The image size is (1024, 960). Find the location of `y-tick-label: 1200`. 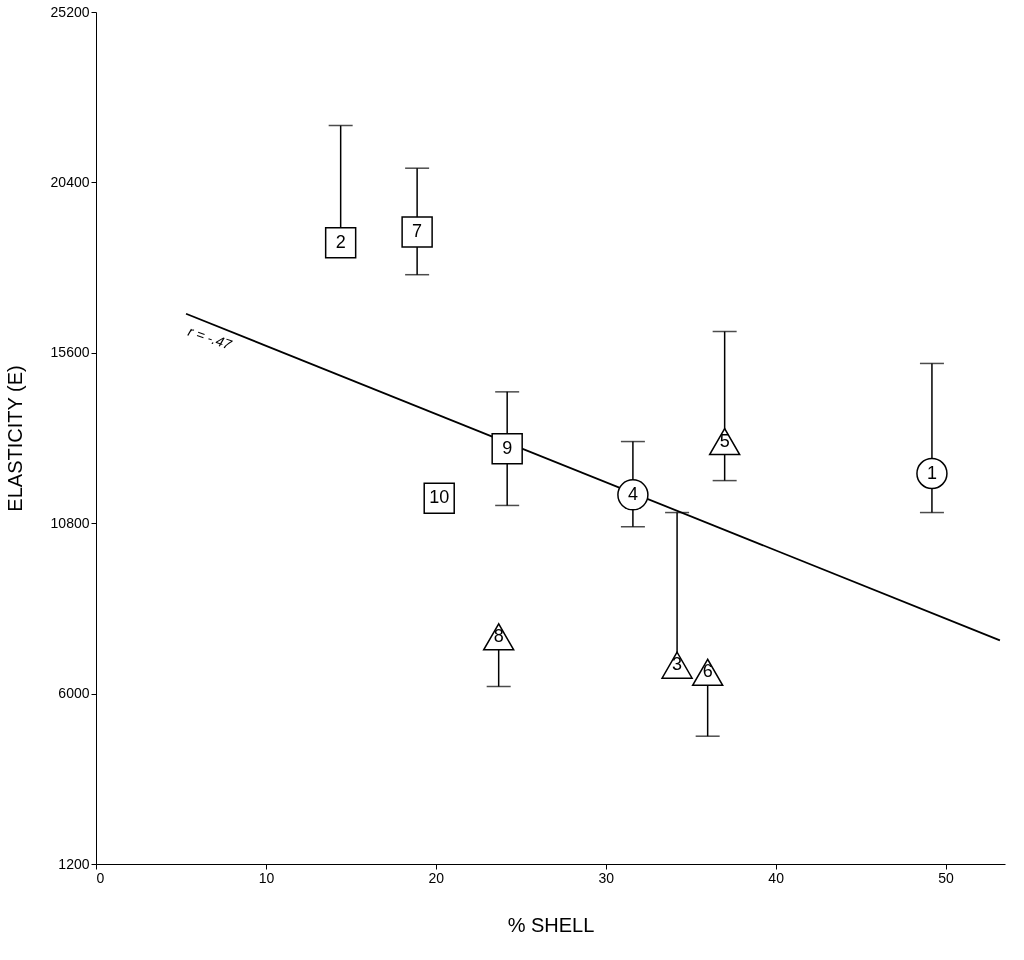

y-tick-label: 1200 is located at coordinates (74, 863).